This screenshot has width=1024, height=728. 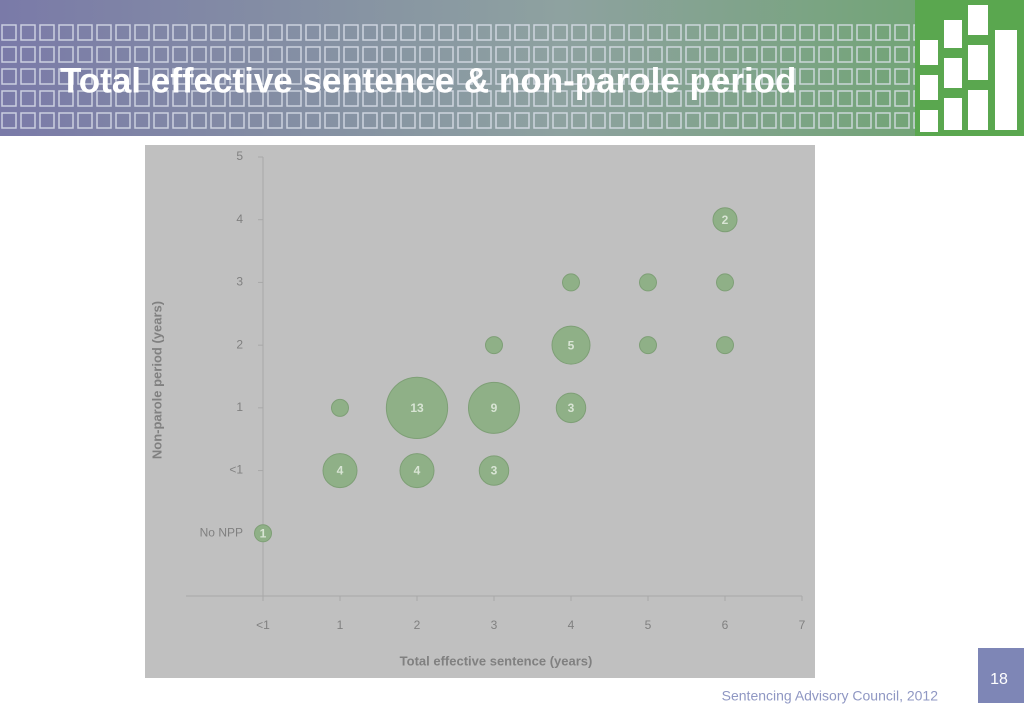 I want to click on x-tick-label: 4, so click(x=571, y=625).